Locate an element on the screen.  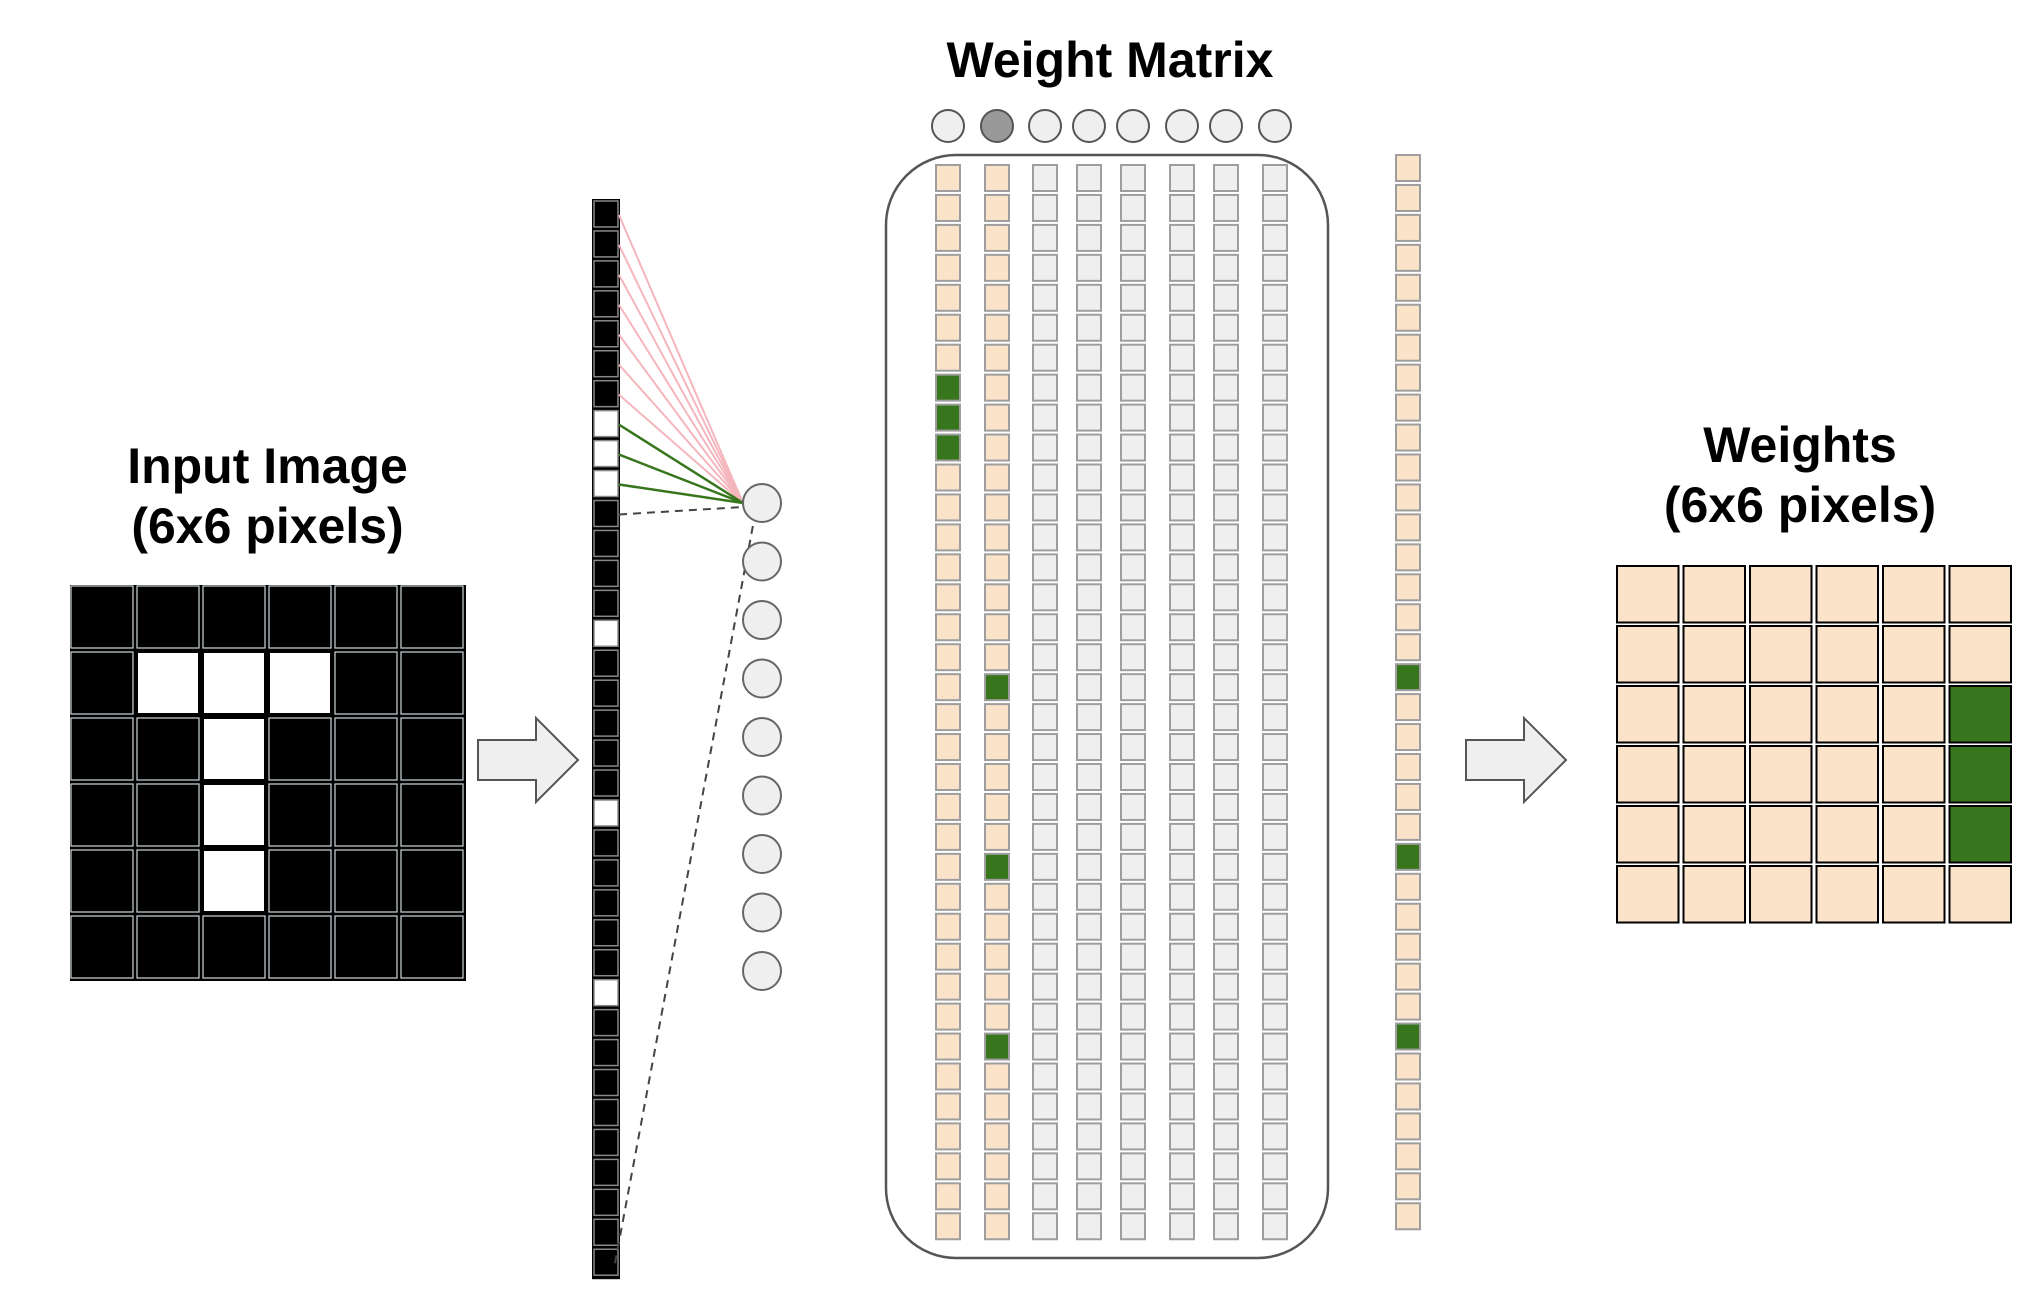
hidden-node is located at coordinates (762, 795).